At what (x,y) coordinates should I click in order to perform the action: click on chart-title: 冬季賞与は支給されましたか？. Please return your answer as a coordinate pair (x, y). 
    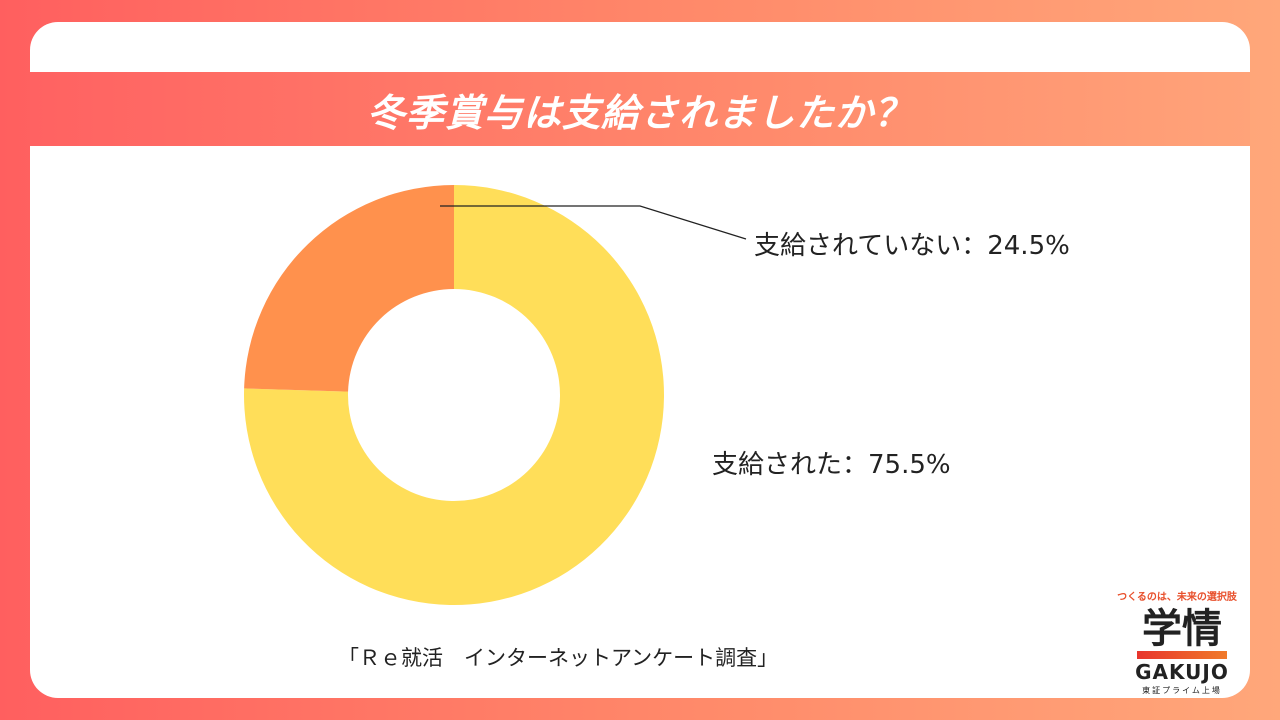
    Looking at the image, I should click on (639, 112).